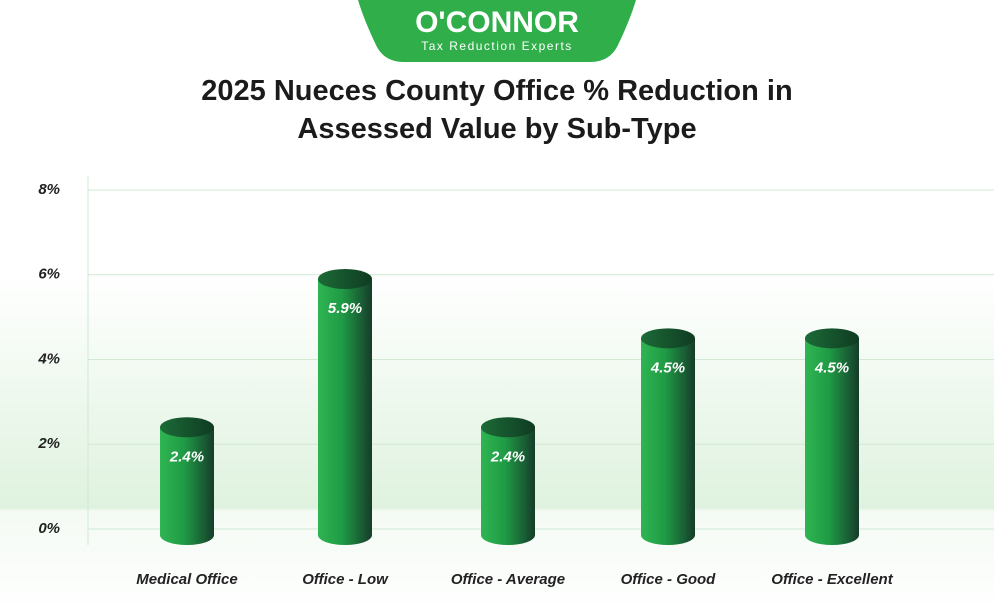 Image resolution: width=994 pixels, height=612 pixels. What do you see at coordinates (497, 22) in the screenshot?
I see `logo-name: O'CONNOR` at bounding box center [497, 22].